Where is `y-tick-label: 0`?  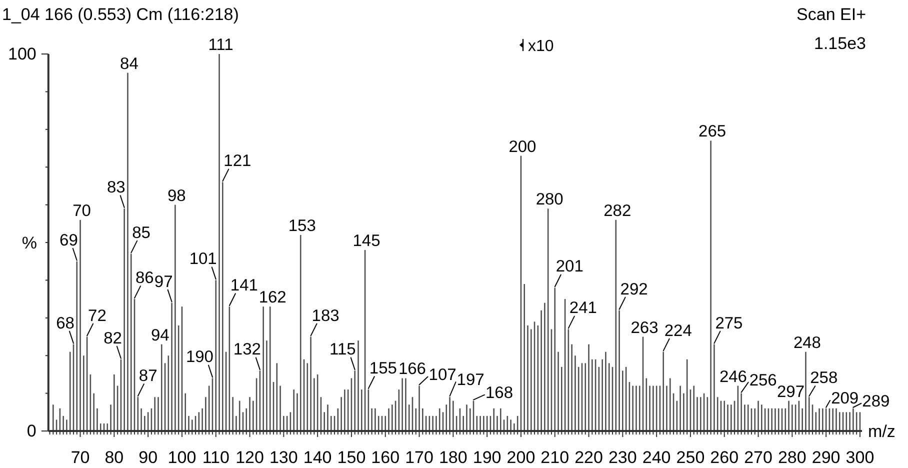
y-tick-label: 0 is located at coordinates (31, 430).